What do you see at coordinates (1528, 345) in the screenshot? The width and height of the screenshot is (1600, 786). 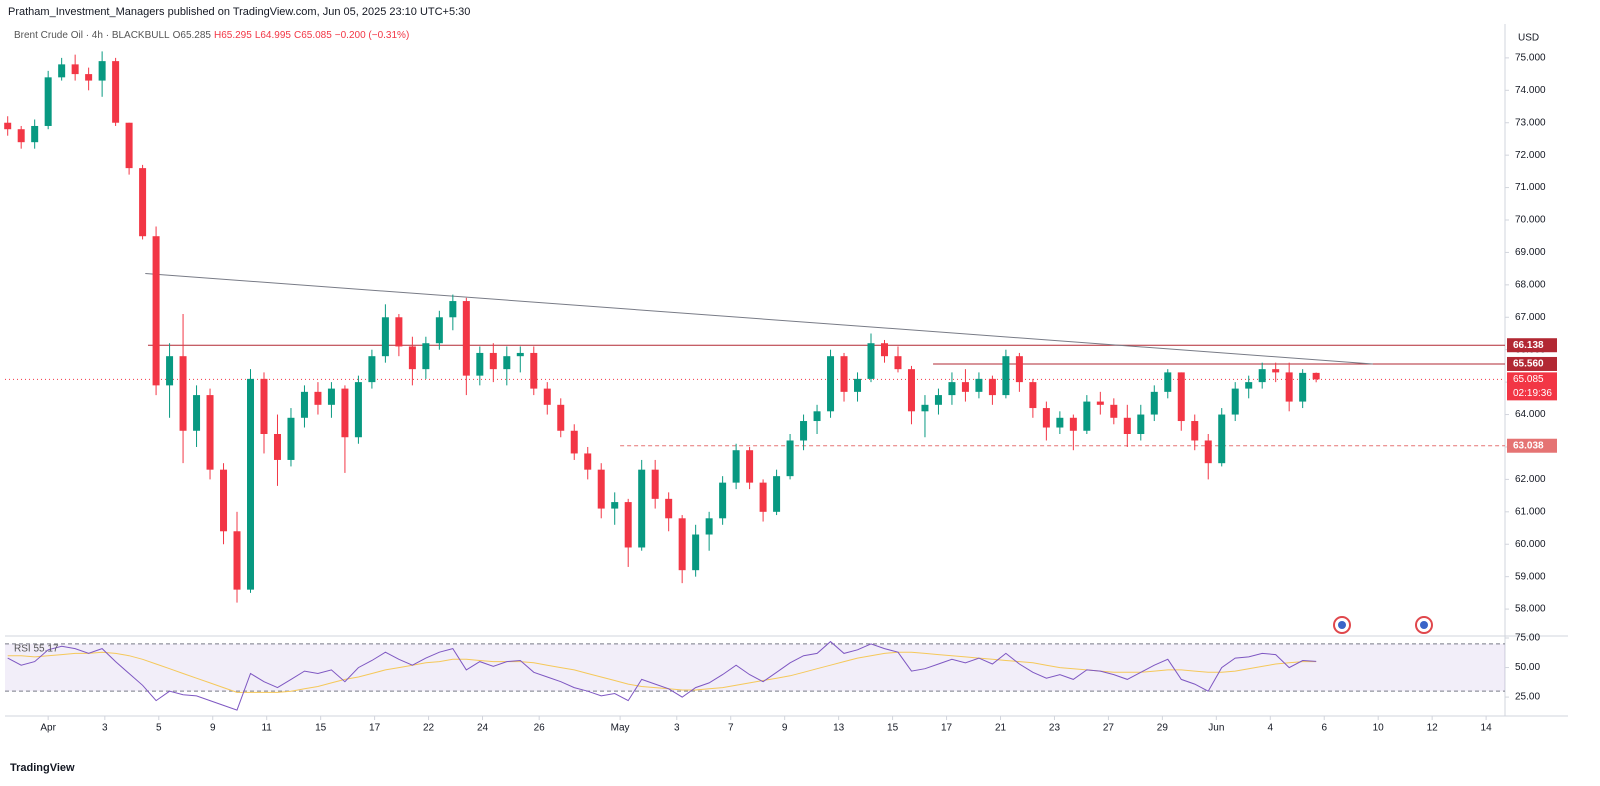 I see `level-label: 66.138` at bounding box center [1528, 345].